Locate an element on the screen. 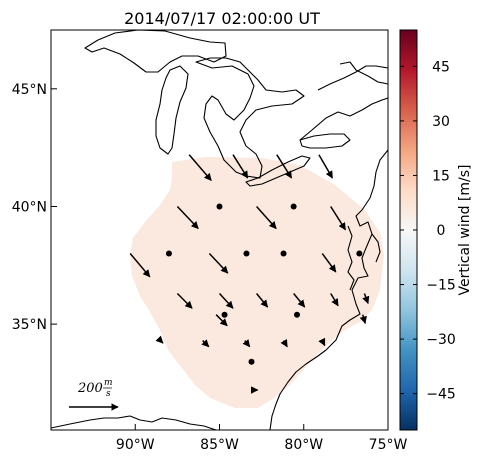 This screenshot has height=460, width=484. x-tick-label: 75°W is located at coordinates (388, 445).